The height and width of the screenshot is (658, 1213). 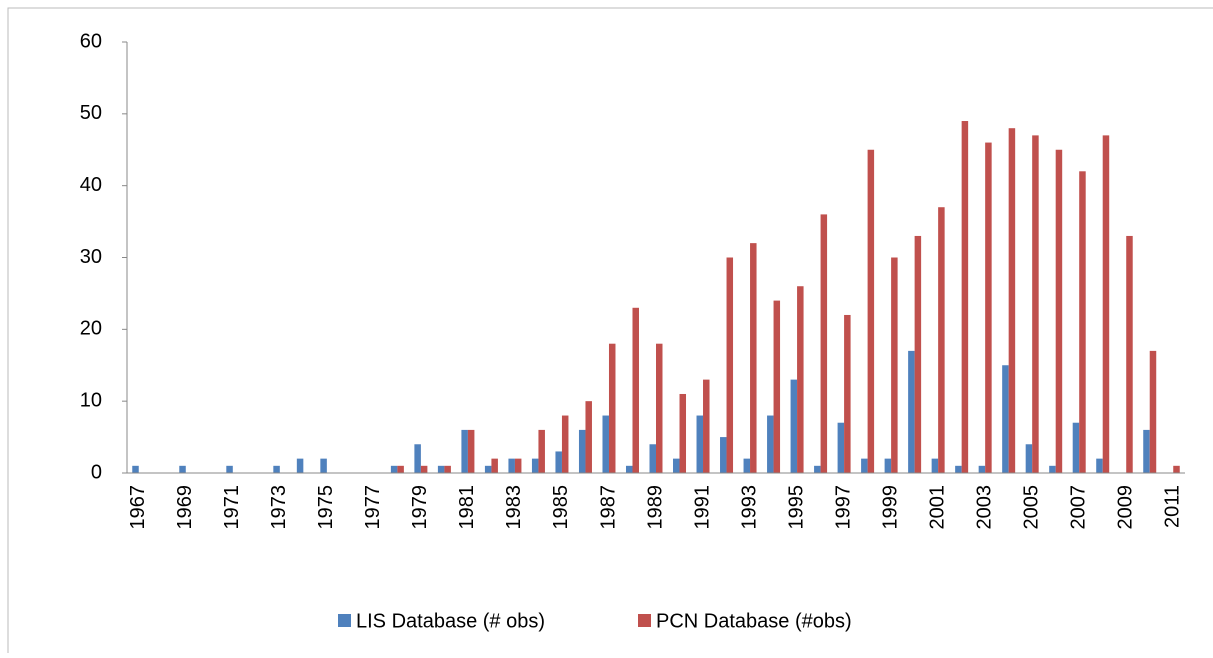 I want to click on x-tick-label: 2003, so click(x=984, y=507).